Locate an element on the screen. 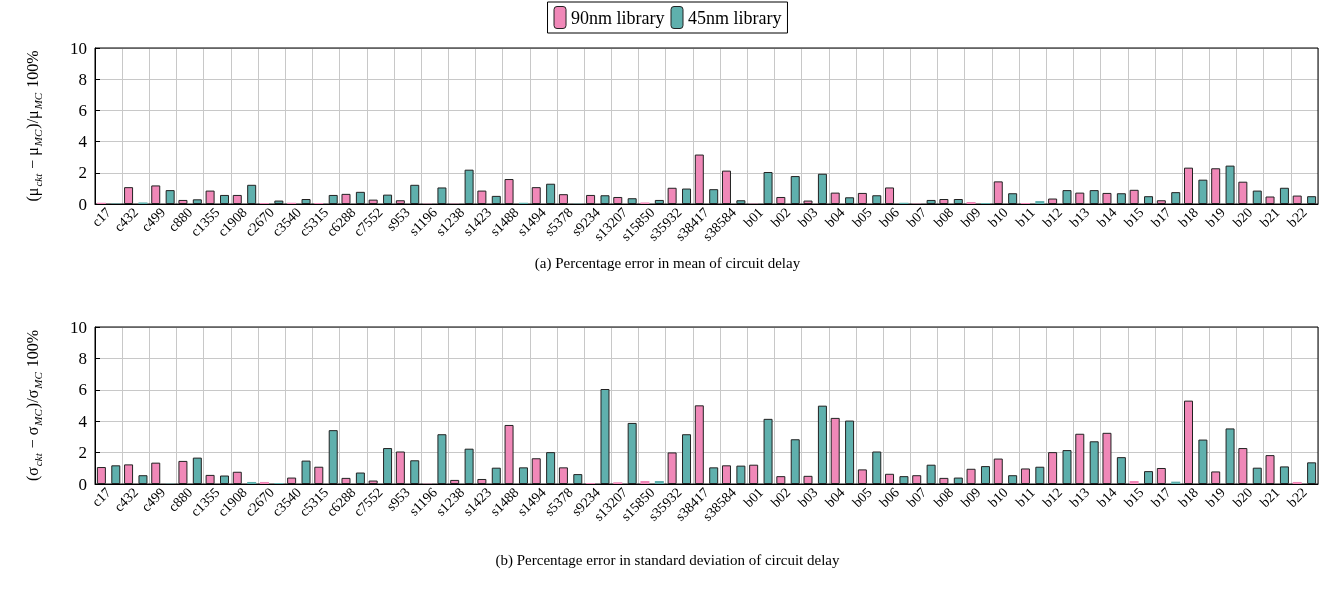 This screenshot has width=1335, height=593. x-tick-label: b19 is located at coordinates (1215, 497).